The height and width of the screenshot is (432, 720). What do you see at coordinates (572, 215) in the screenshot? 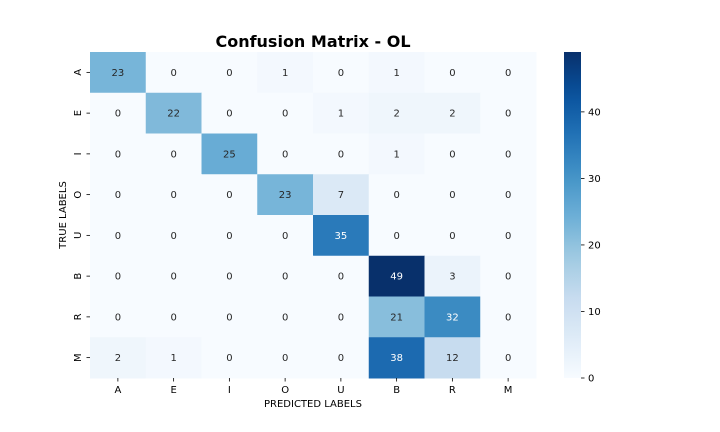
I see `colorbar` at bounding box center [572, 215].